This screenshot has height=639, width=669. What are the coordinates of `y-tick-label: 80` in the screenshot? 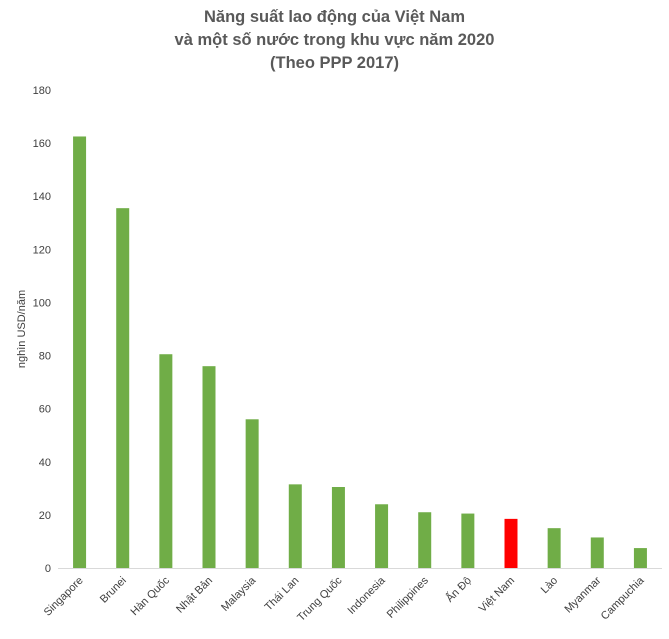 It's located at (45, 357).